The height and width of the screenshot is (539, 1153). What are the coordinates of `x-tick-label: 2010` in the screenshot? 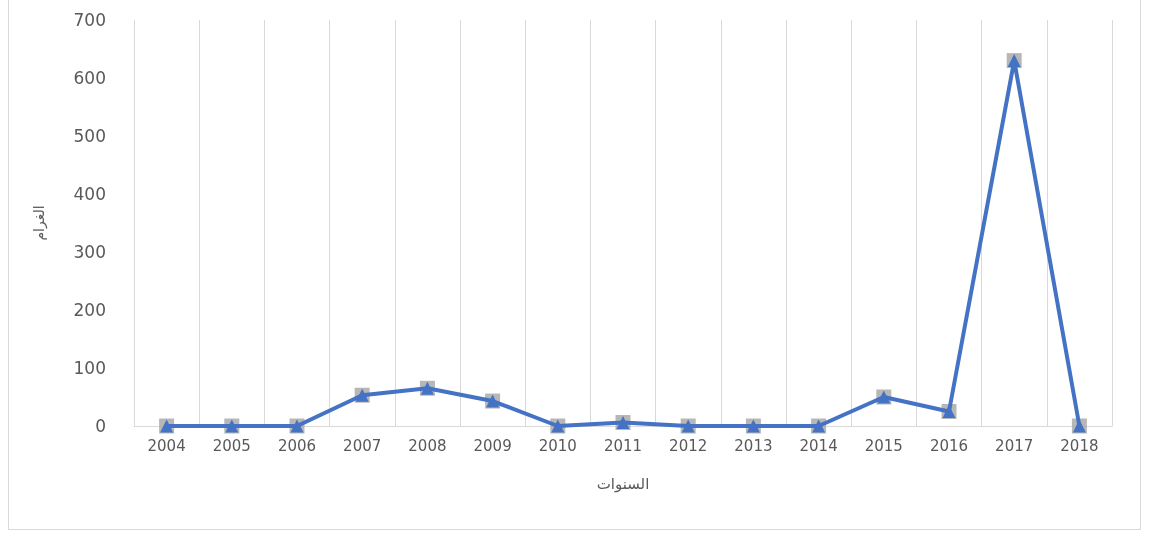 It's located at (557, 445).